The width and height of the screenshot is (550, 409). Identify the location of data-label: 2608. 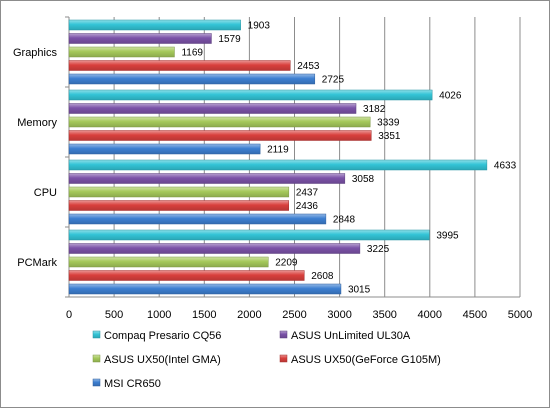
(322, 276).